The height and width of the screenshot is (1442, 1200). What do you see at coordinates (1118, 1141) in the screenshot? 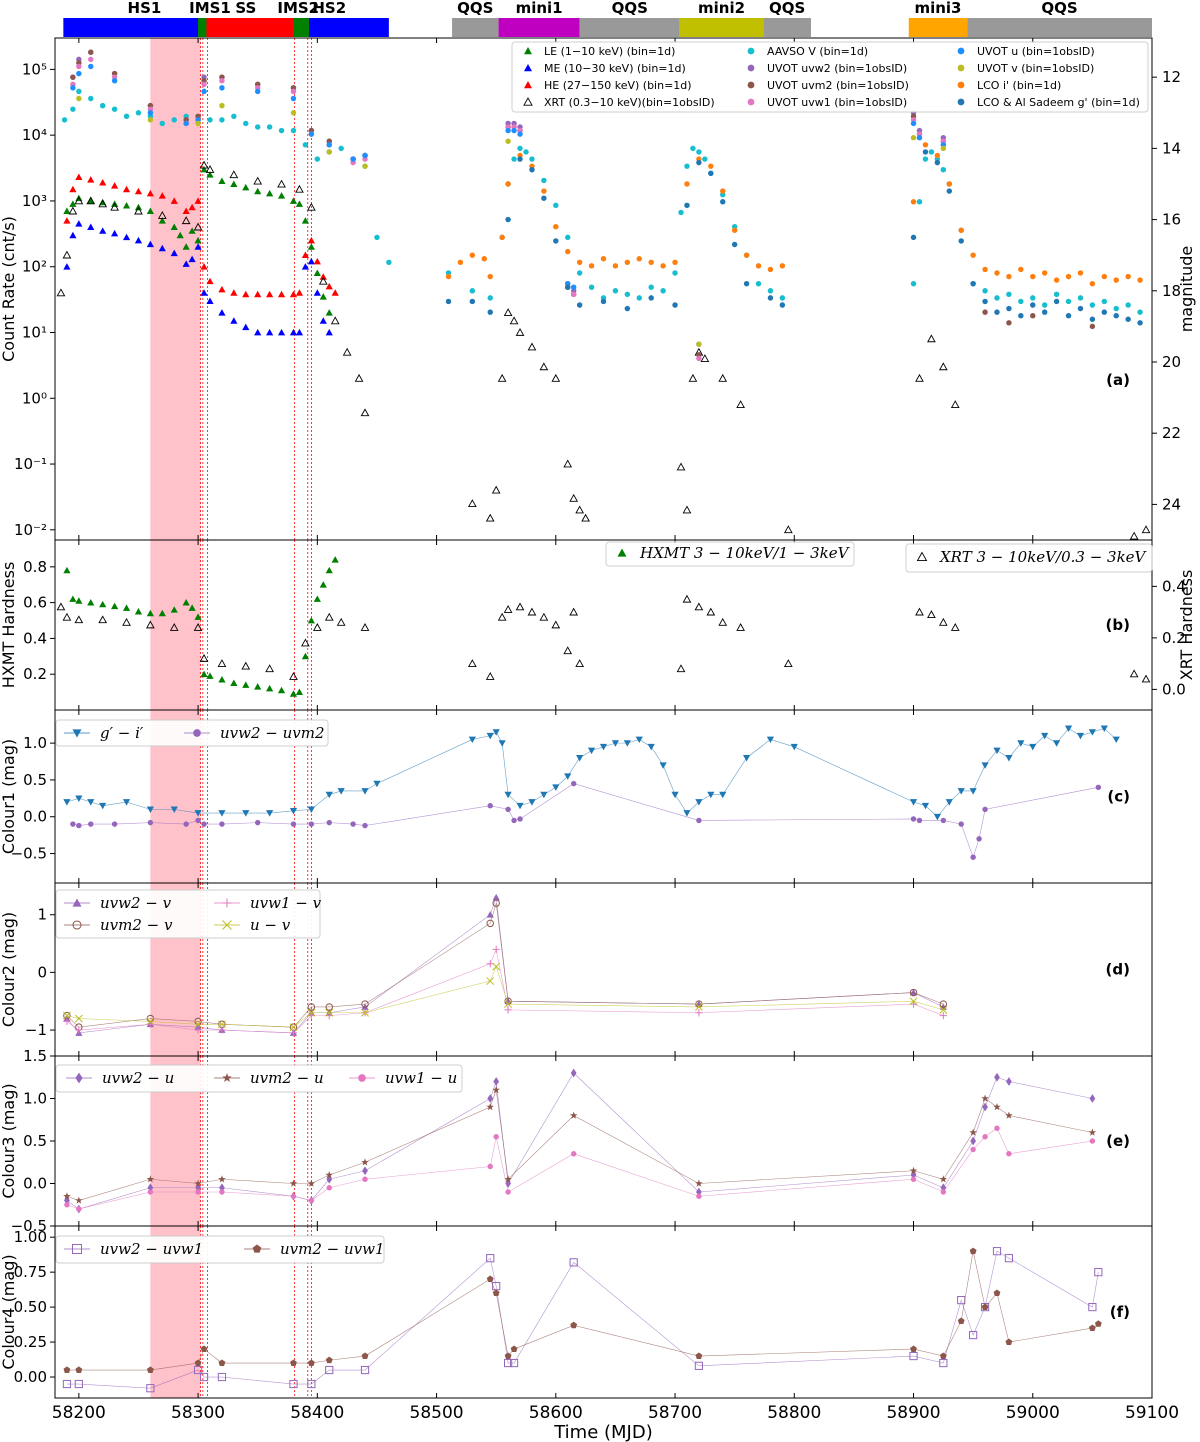
I see `panel-label: (e)` at bounding box center [1118, 1141].